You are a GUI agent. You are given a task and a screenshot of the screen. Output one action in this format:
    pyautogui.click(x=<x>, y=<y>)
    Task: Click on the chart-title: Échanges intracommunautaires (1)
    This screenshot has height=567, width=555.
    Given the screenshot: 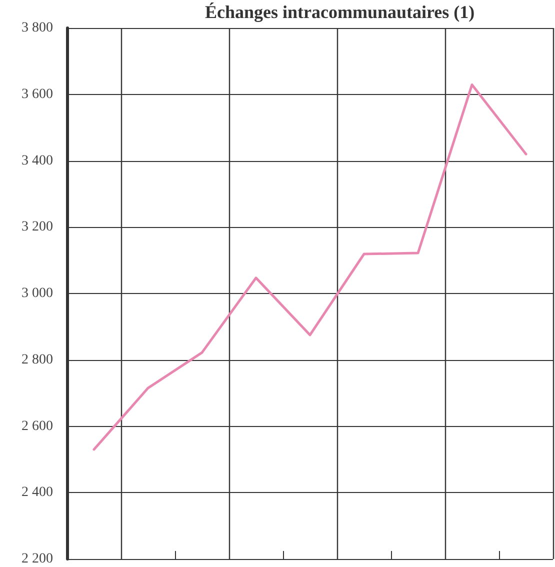 What is the action you would take?
    pyautogui.click(x=340, y=12)
    